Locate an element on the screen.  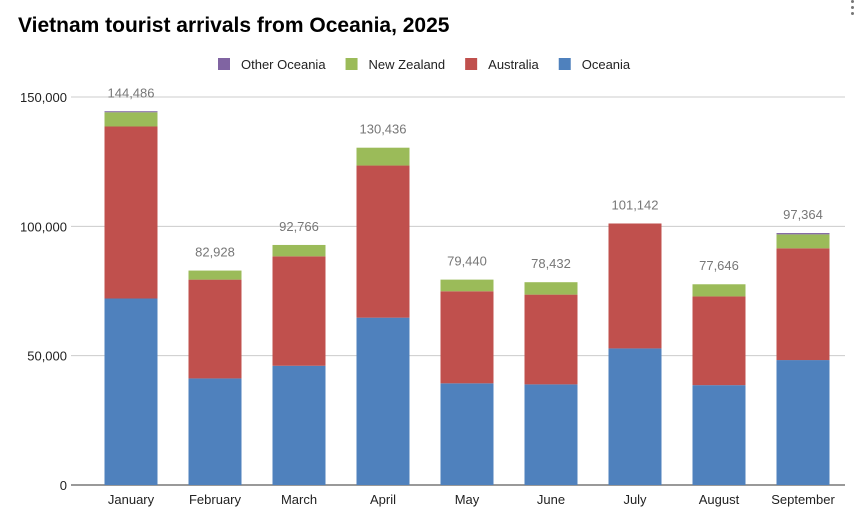
y-tick-label: 50,000 is located at coordinates (47, 356).